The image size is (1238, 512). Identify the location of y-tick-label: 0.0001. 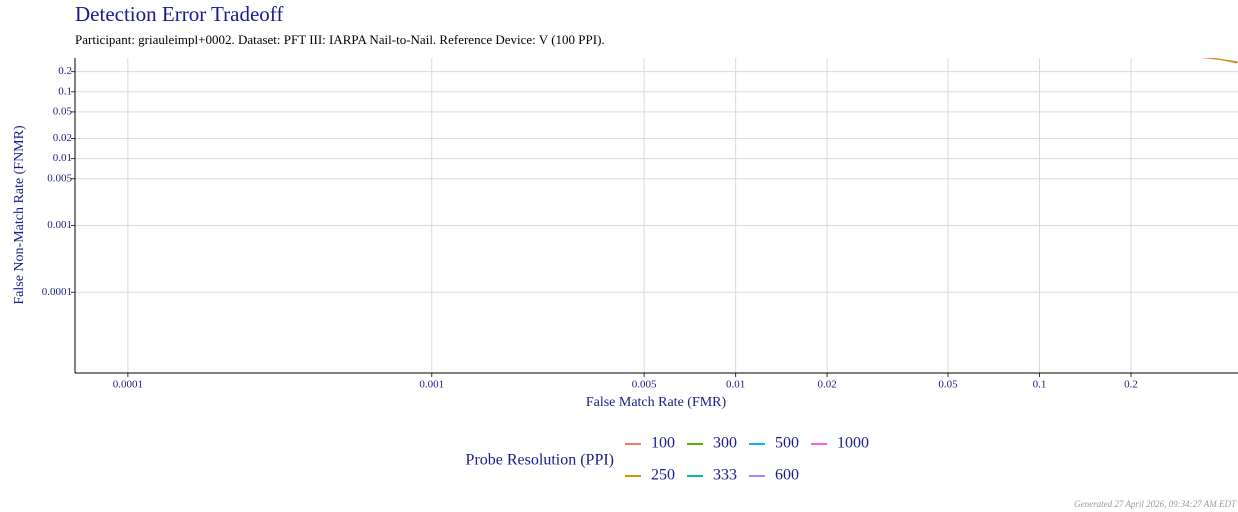
(57, 292).